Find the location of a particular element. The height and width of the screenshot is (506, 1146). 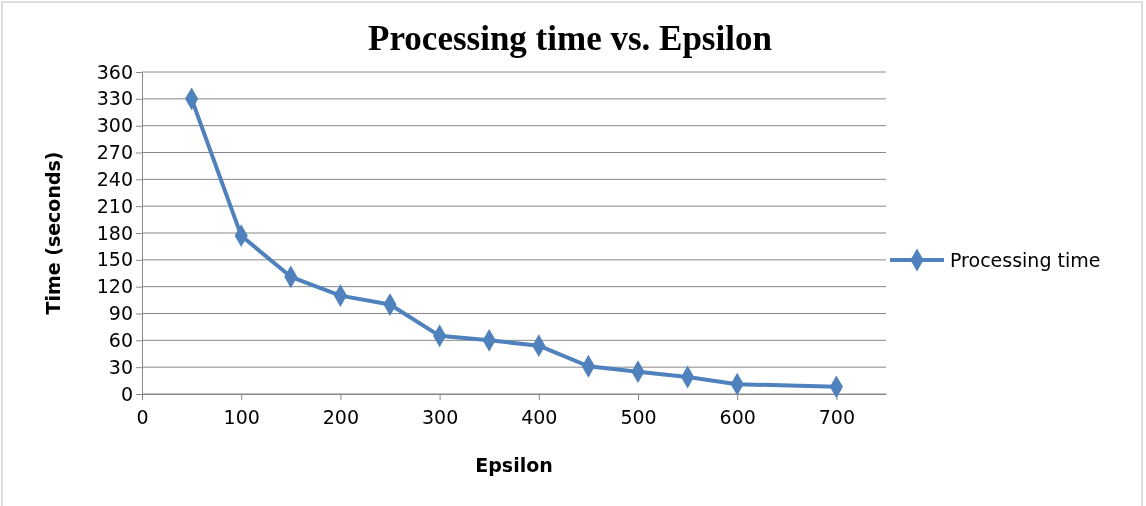

y-tick-label: 120 is located at coordinates (114, 286).